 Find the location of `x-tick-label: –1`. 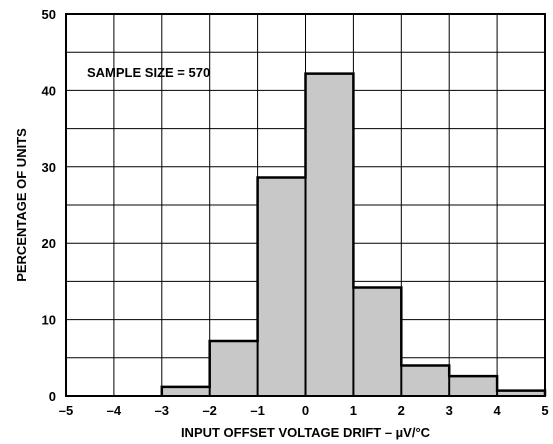

x-tick-label: –1 is located at coordinates (257, 410).